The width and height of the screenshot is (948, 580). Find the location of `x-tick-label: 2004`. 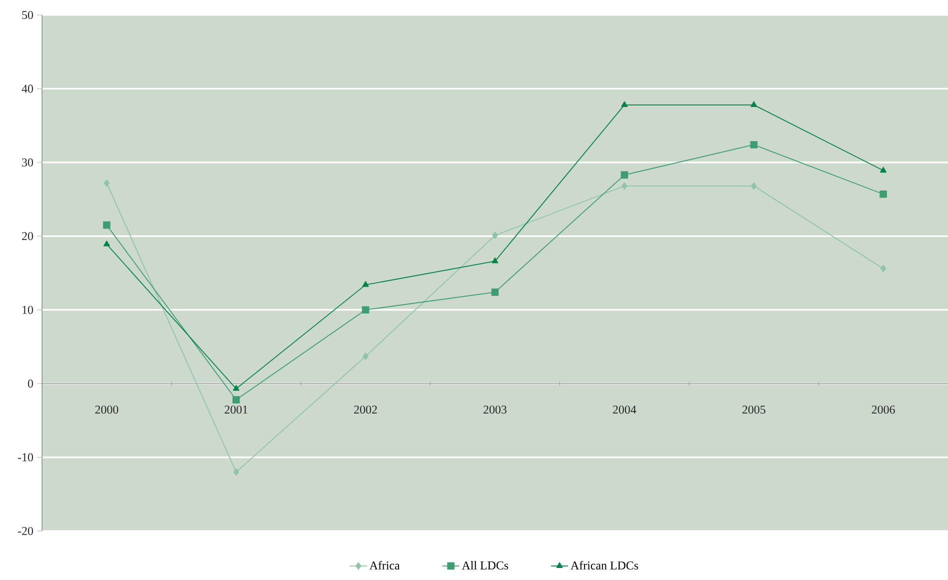

x-tick-label: 2004 is located at coordinates (624, 410).